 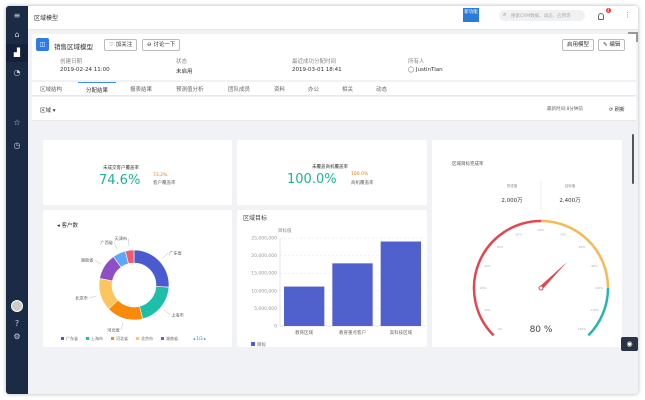 I want to click on gauge-tick-label: 50%, so click(x=518, y=234).